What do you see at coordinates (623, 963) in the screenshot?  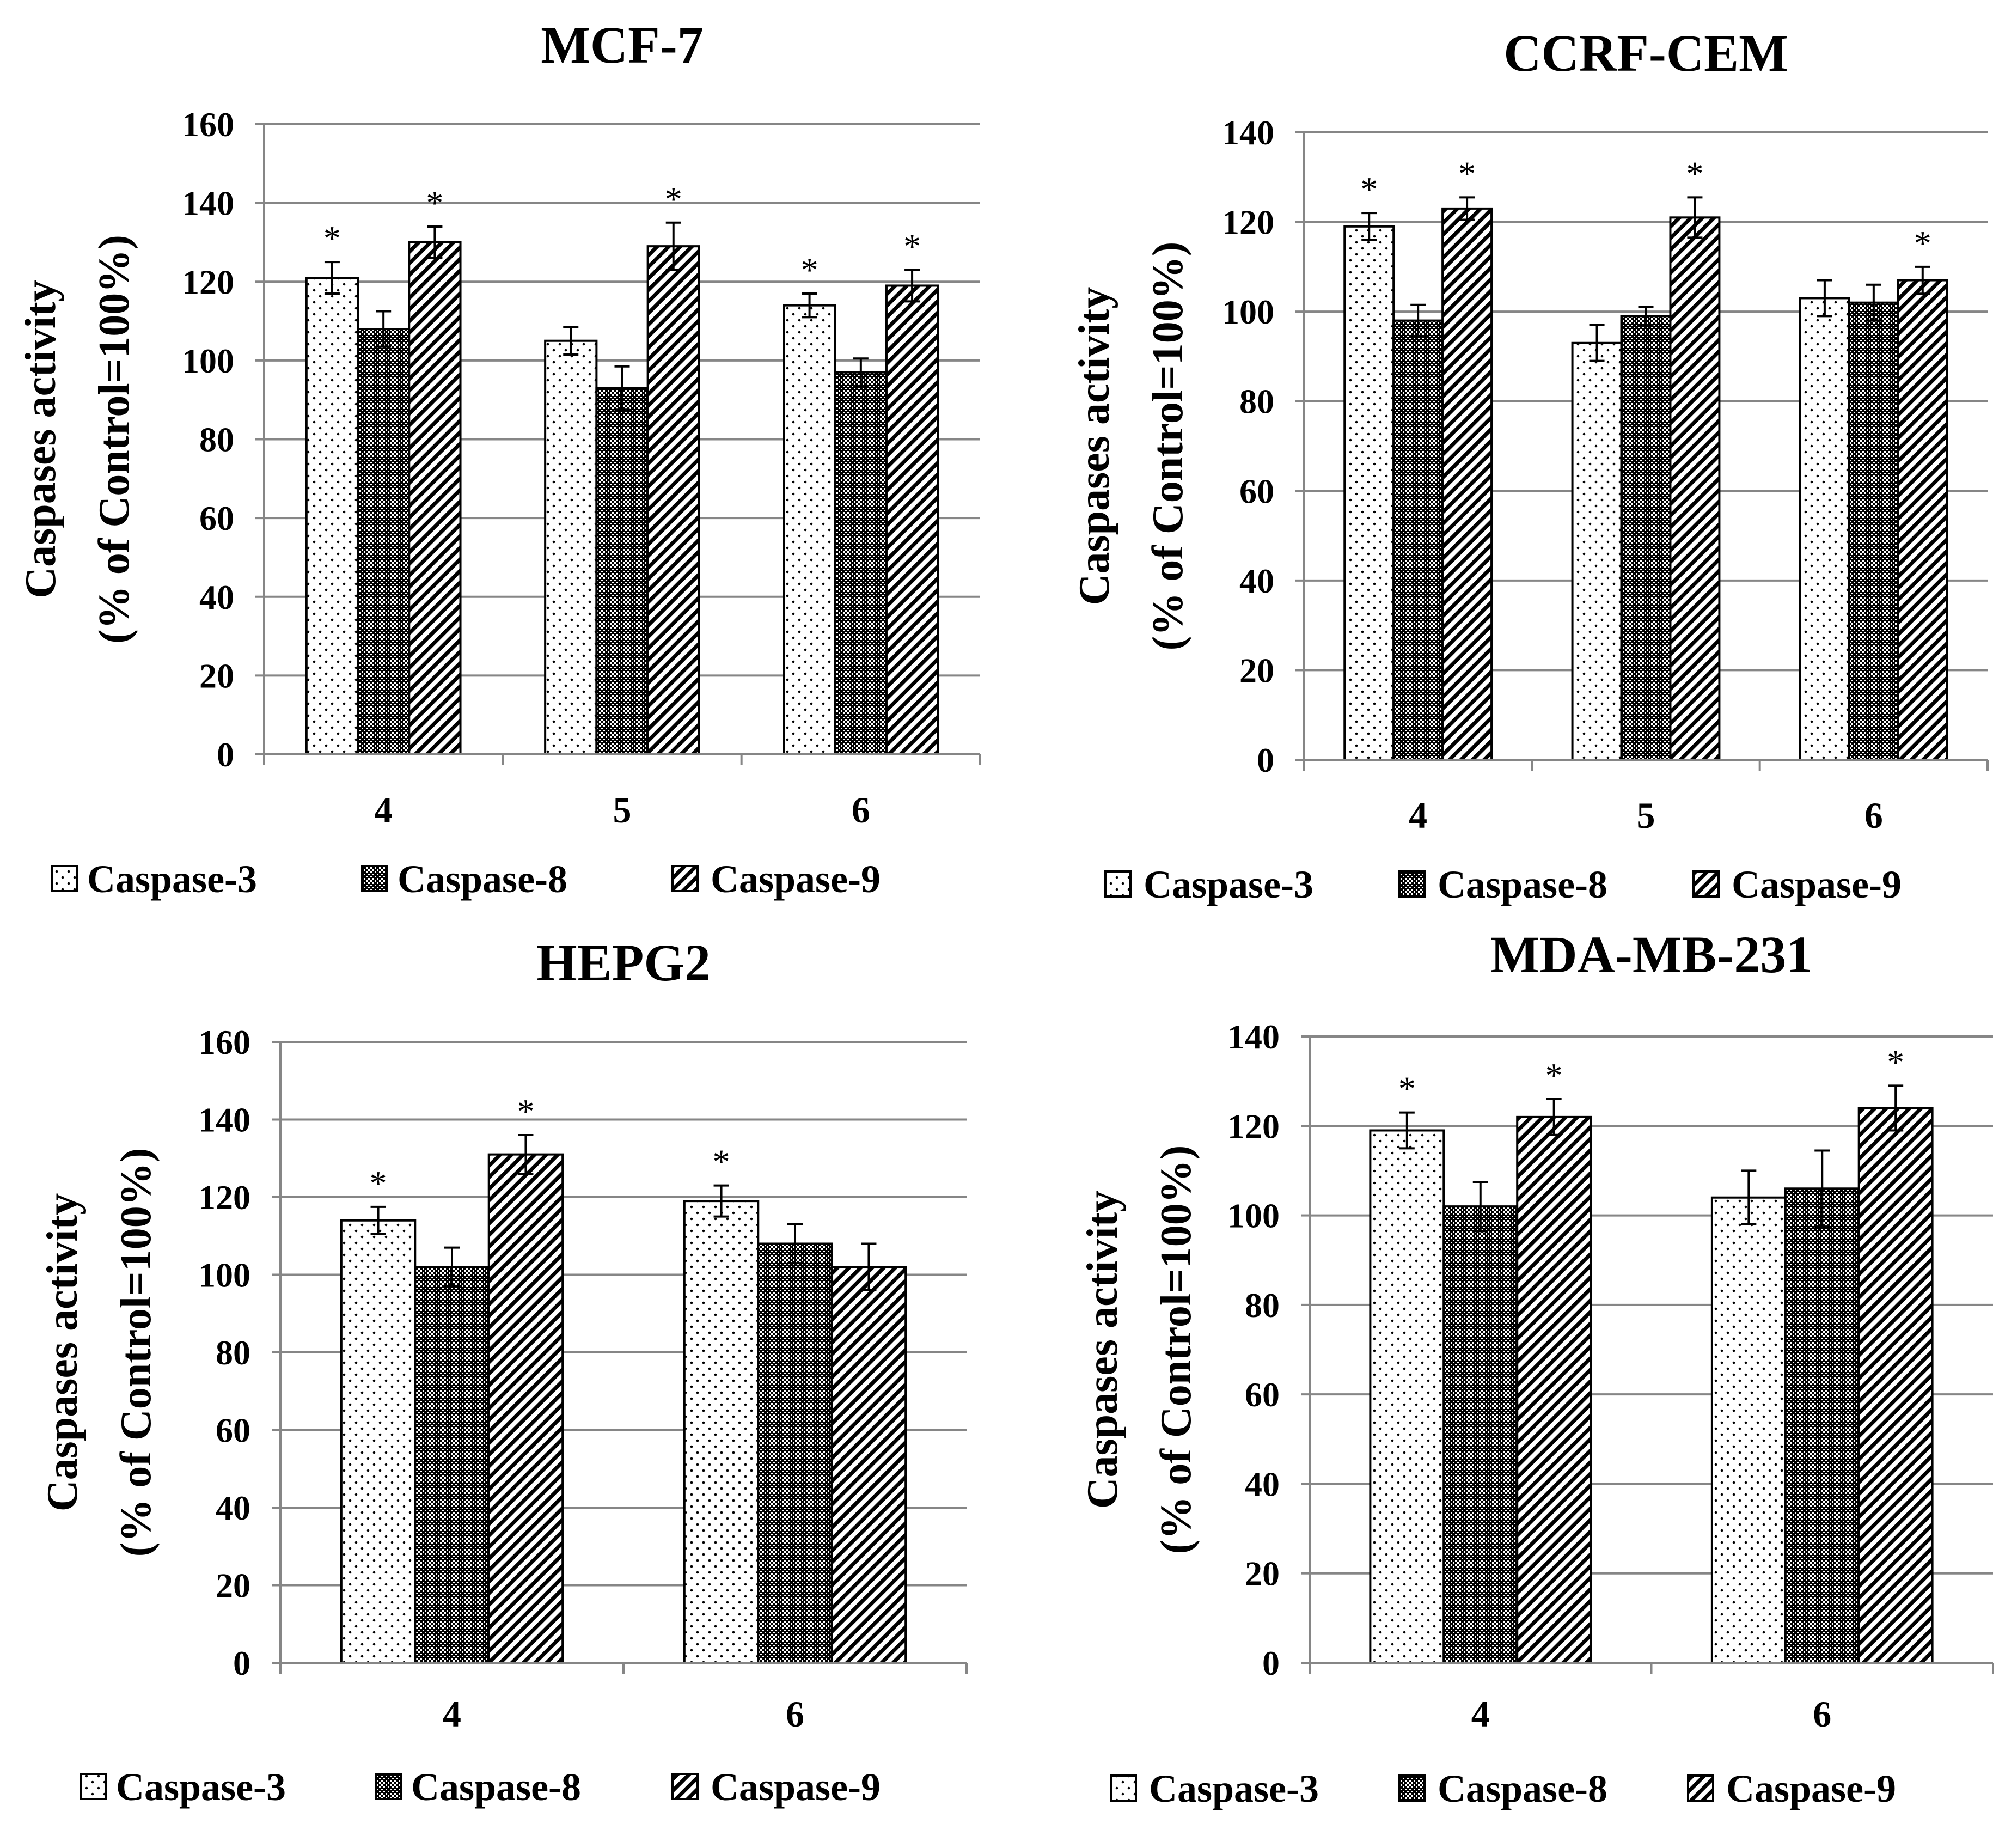 I see `chart-title: HEPG2` at bounding box center [623, 963].